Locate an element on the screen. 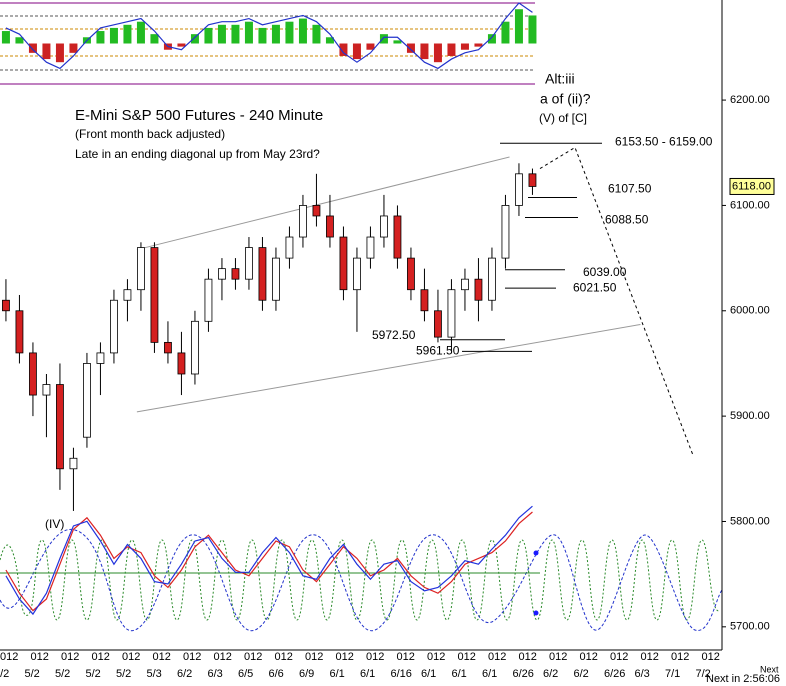 The image size is (786, 686). trendline is located at coordinates (323, 203).